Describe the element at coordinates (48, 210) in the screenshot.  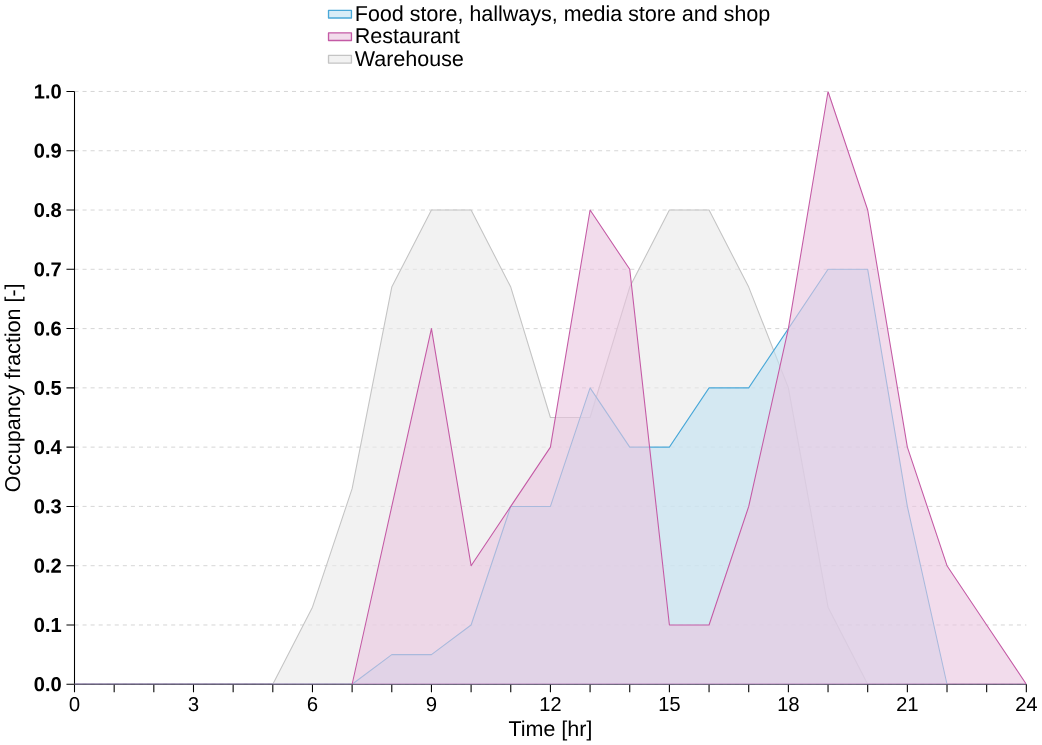
I see `y-tick-label: 0.8` at that location.